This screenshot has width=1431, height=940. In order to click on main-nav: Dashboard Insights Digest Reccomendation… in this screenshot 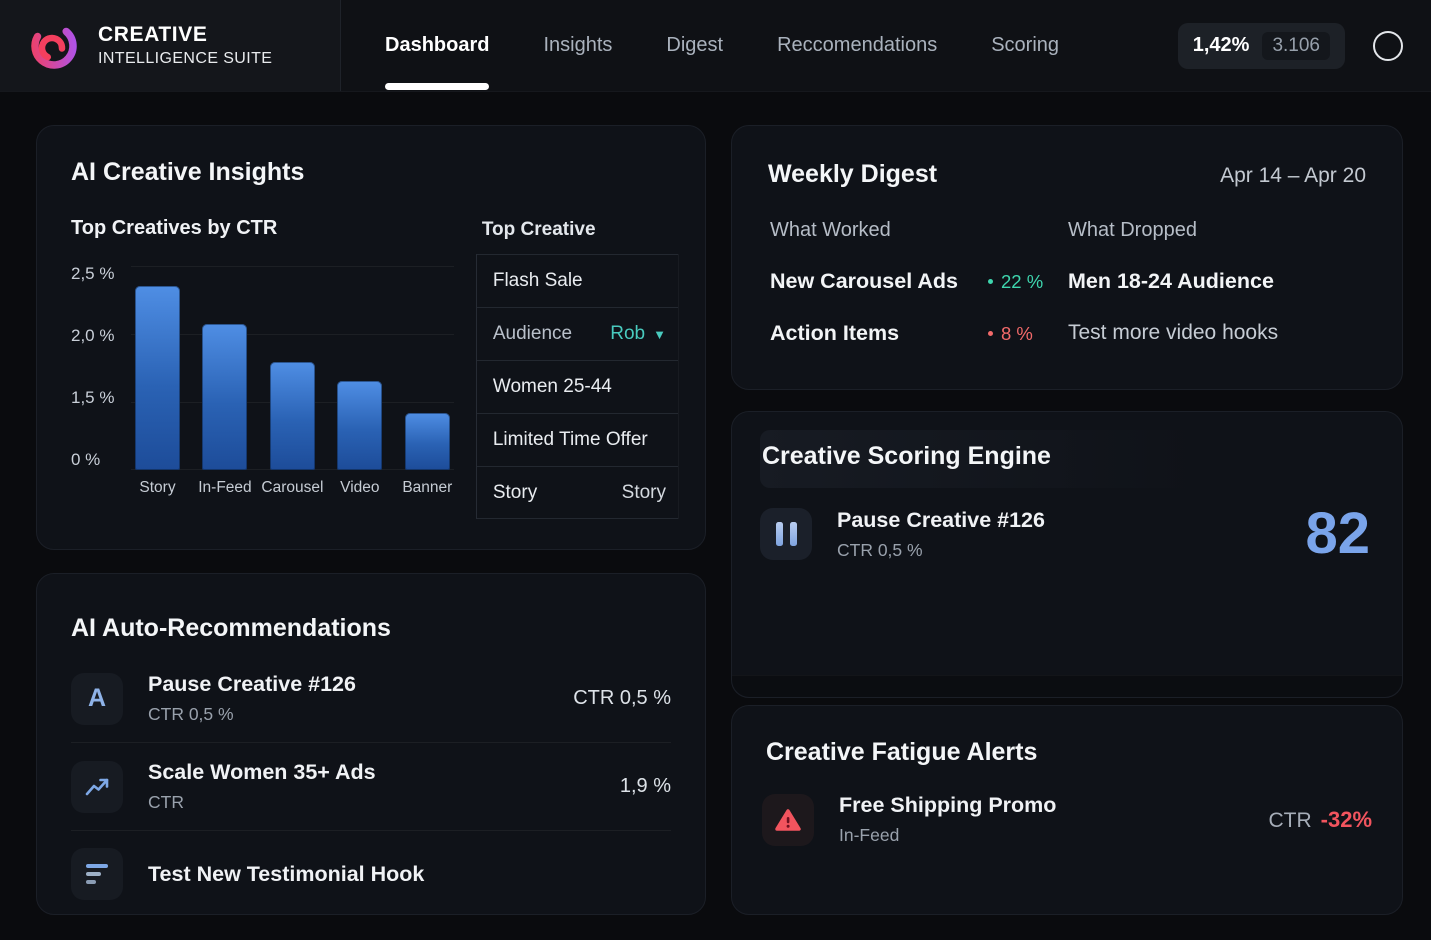, I will do `click(722, 45)`.